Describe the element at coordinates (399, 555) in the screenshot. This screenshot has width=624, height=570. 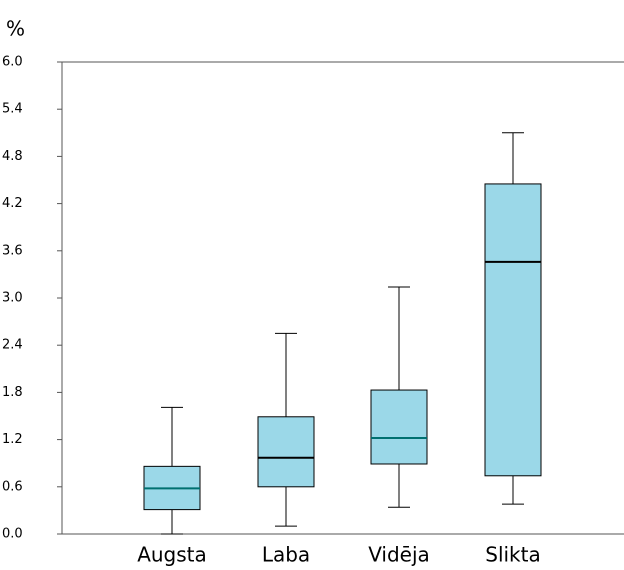
I see `x-tick-label: Vidēja` at that location.